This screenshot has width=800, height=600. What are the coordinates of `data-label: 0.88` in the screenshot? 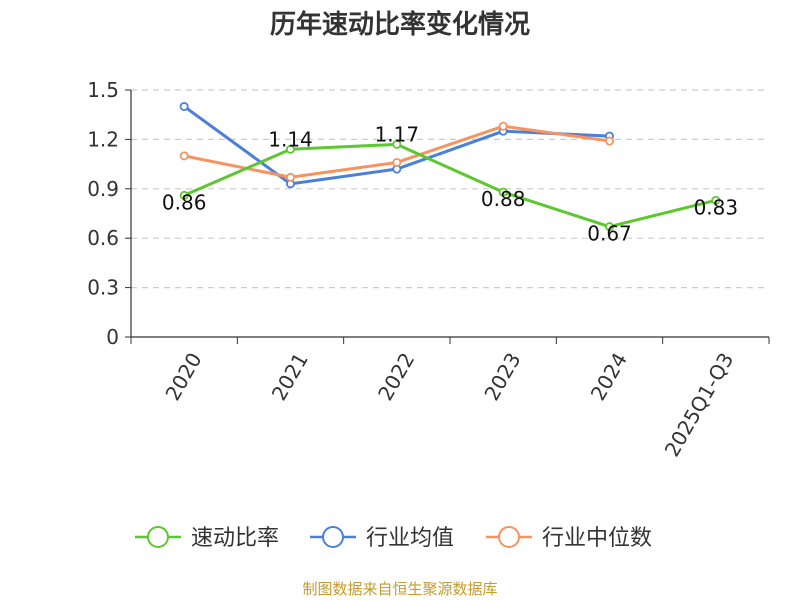 It's located at (503, 199).